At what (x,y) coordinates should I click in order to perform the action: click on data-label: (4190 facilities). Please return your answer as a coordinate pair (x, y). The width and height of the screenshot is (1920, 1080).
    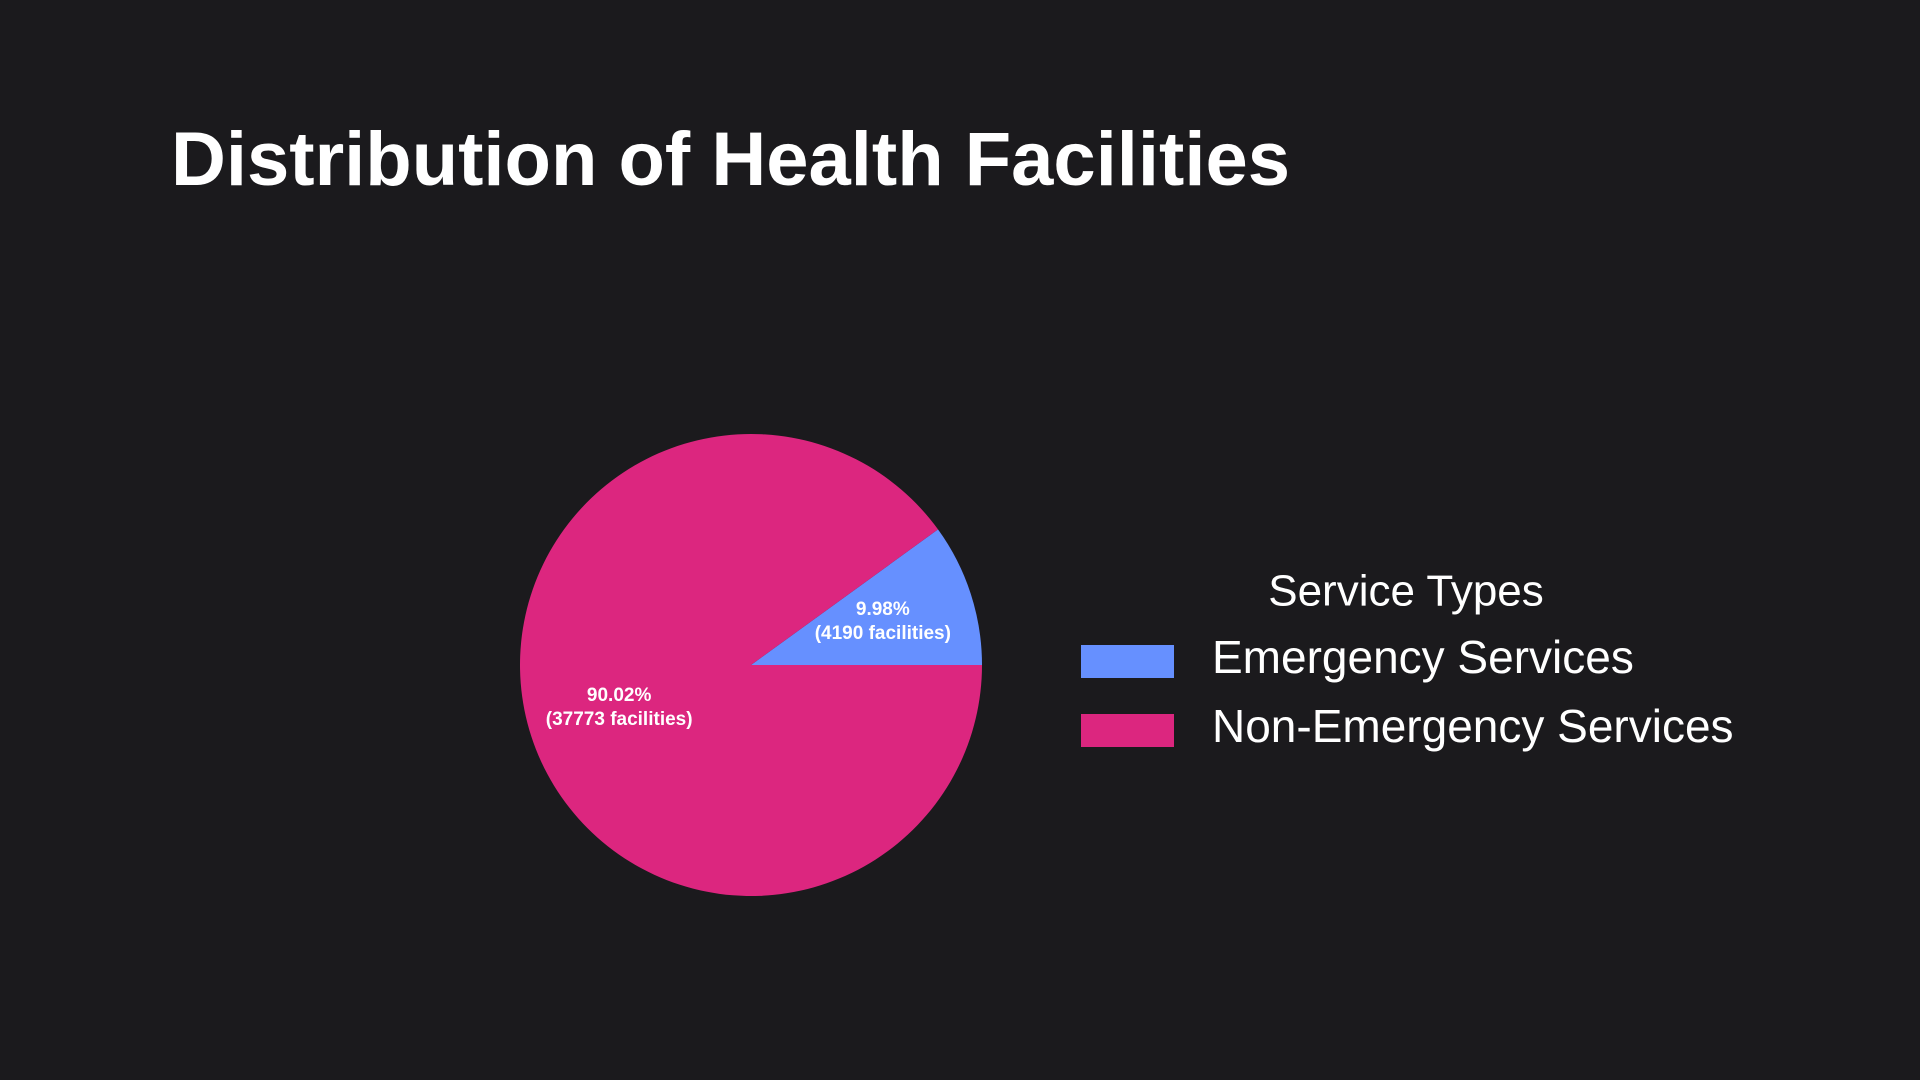
    Looking at the image, I should click on (883, 633).